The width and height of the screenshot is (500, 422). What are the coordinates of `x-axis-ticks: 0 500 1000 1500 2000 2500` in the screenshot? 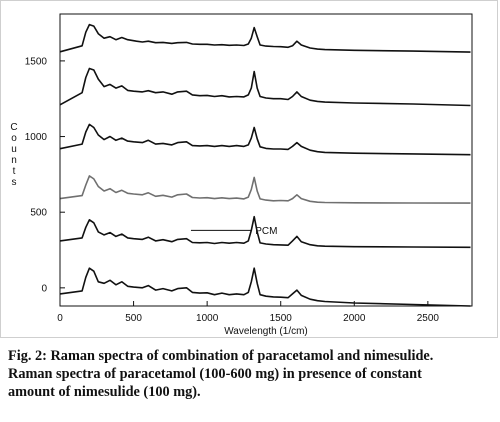 It's located at (248, 312).